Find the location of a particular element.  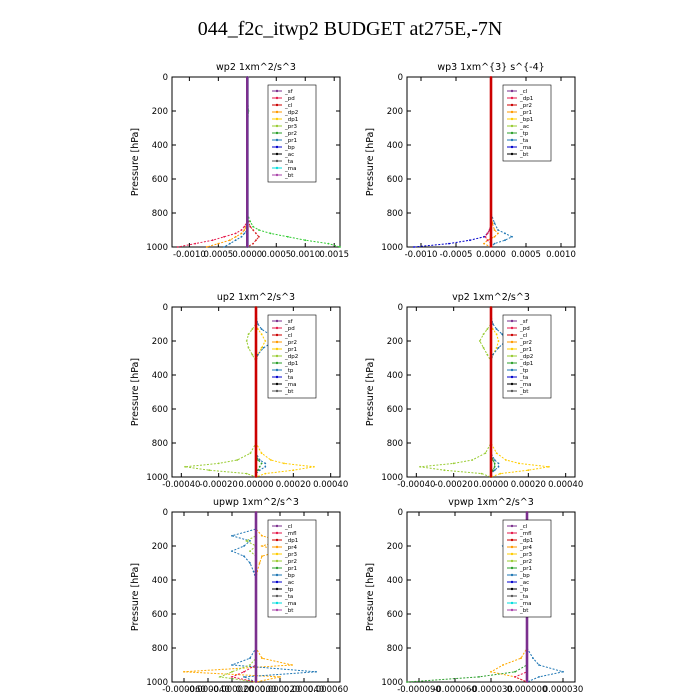

x-tick-label: -0.00020 is located at coordinates (219, 485).